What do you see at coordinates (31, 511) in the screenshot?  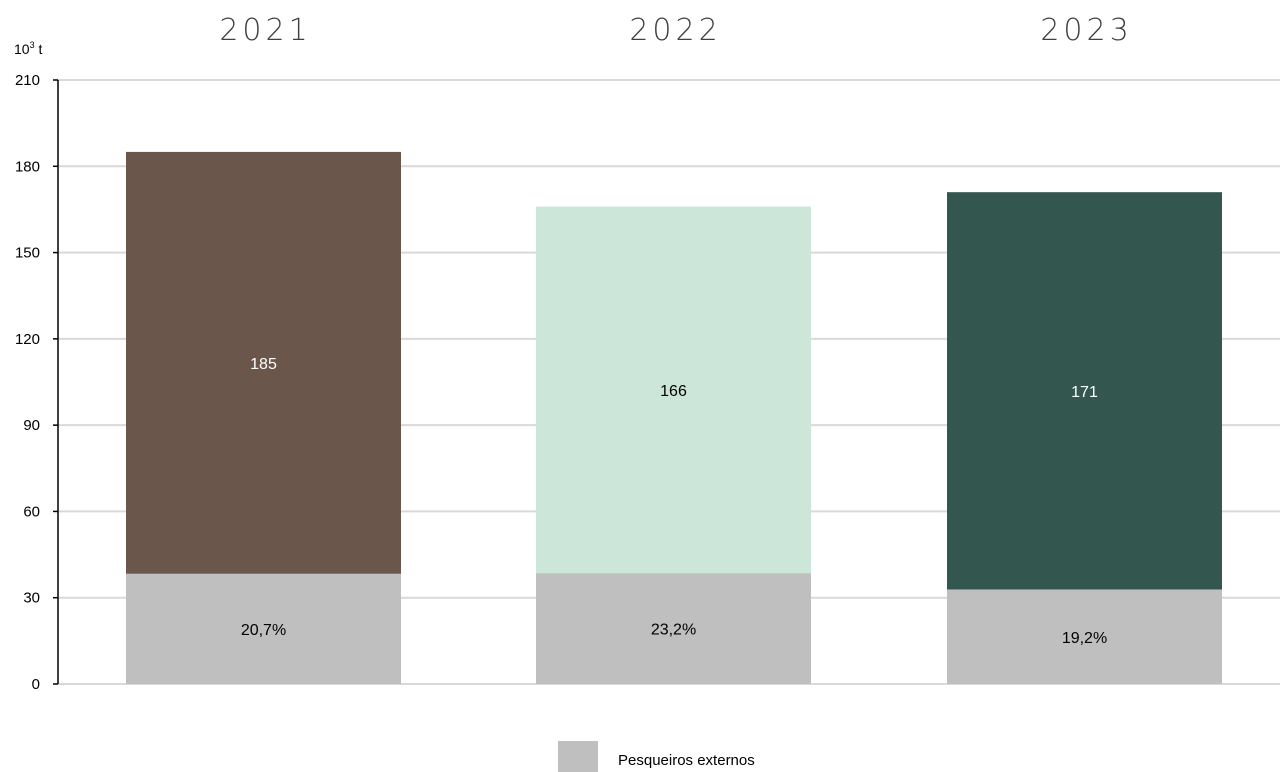 I see `y-tick-label-60: 60` at bounding box center [31, 511].